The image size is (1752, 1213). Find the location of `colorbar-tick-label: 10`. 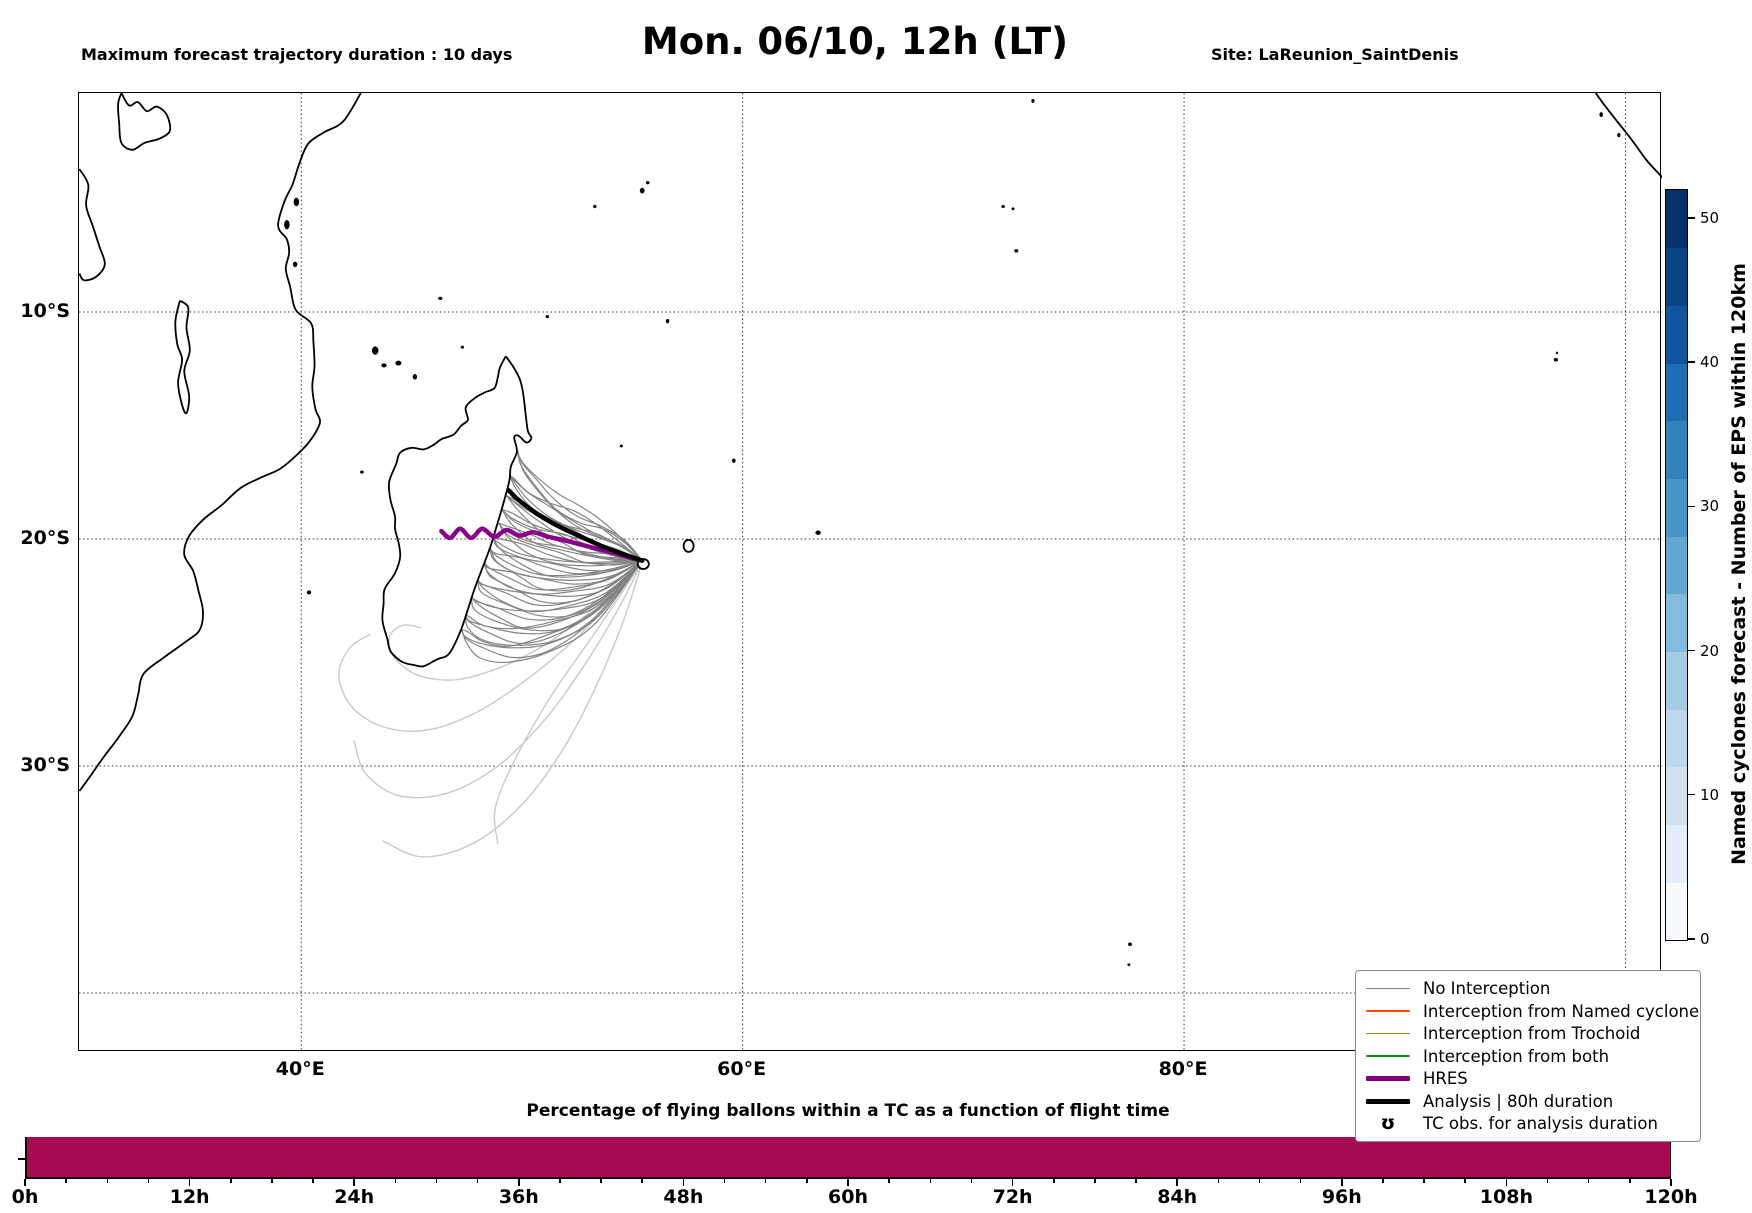

colorbar-tick-label: 10 is located at coordinates (1710, 794).